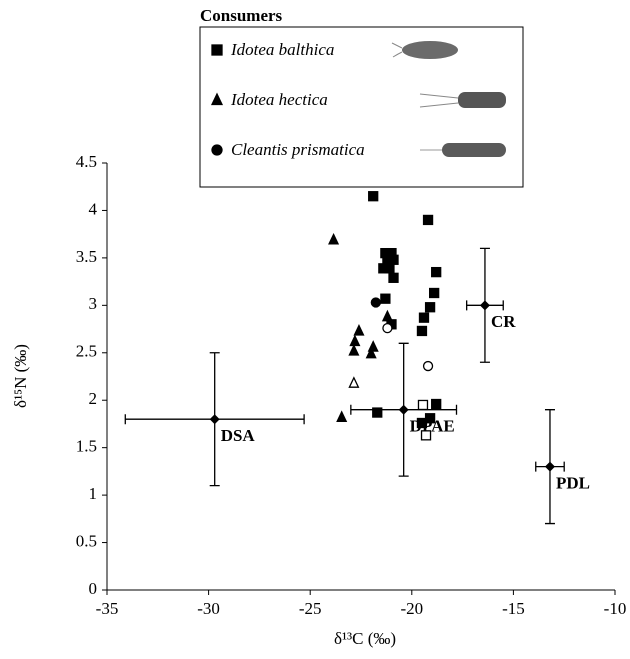 The height and width of the screenshot is (659, 630). What do you see at coordinates (20, 376) in the screenshot?
I see `y-axis-label: δ¹⁵N (‰)` at bounding box center [20, 376].